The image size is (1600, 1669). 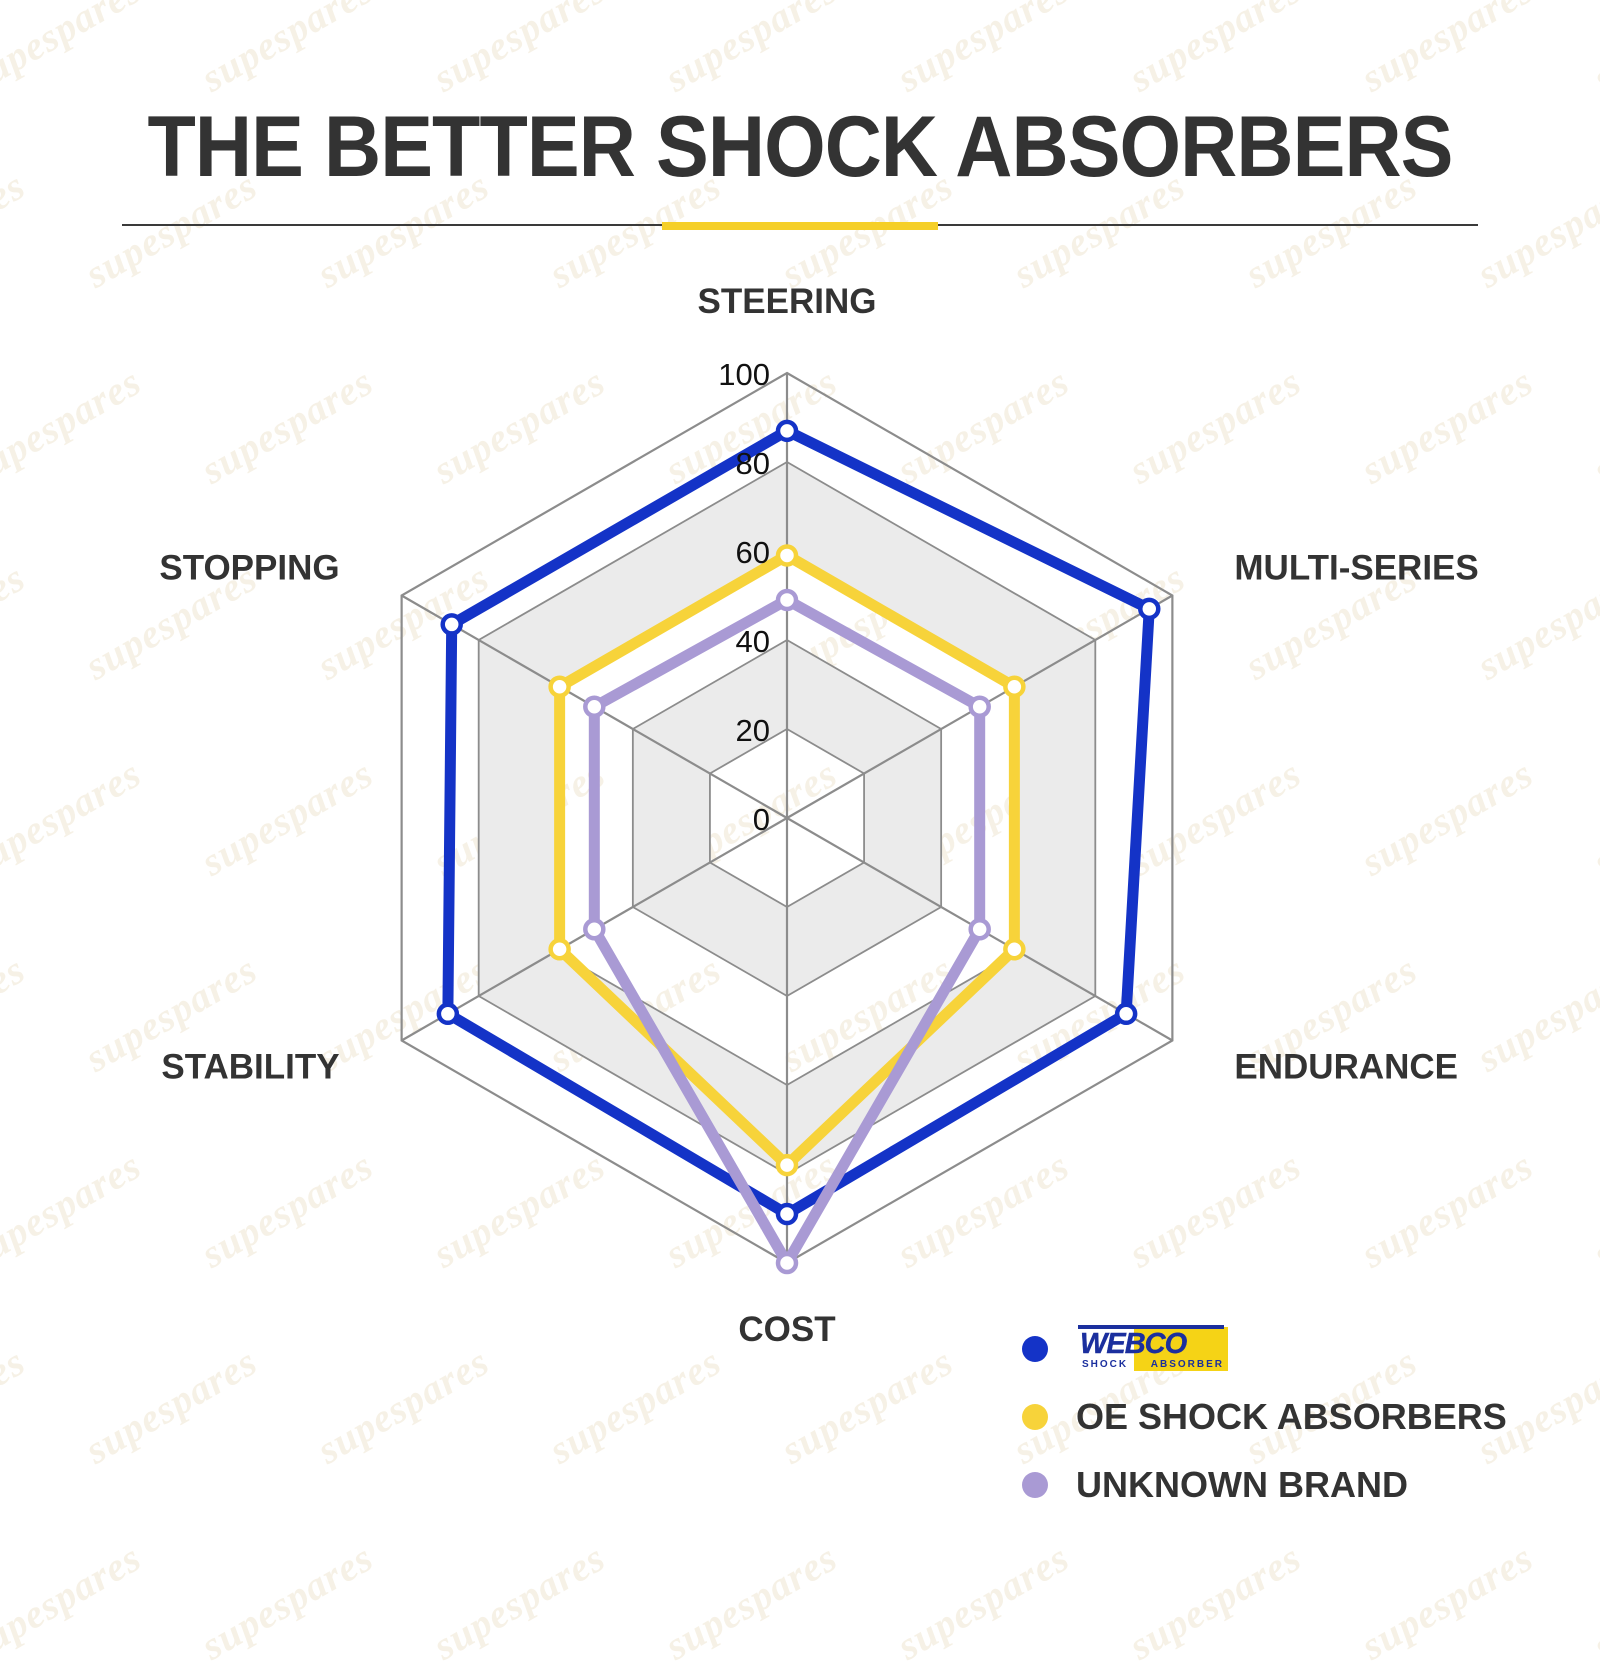 I want to click on webco-logo: WEBCO SHOCK ABSORBER, so click(x=1152, y=1349).